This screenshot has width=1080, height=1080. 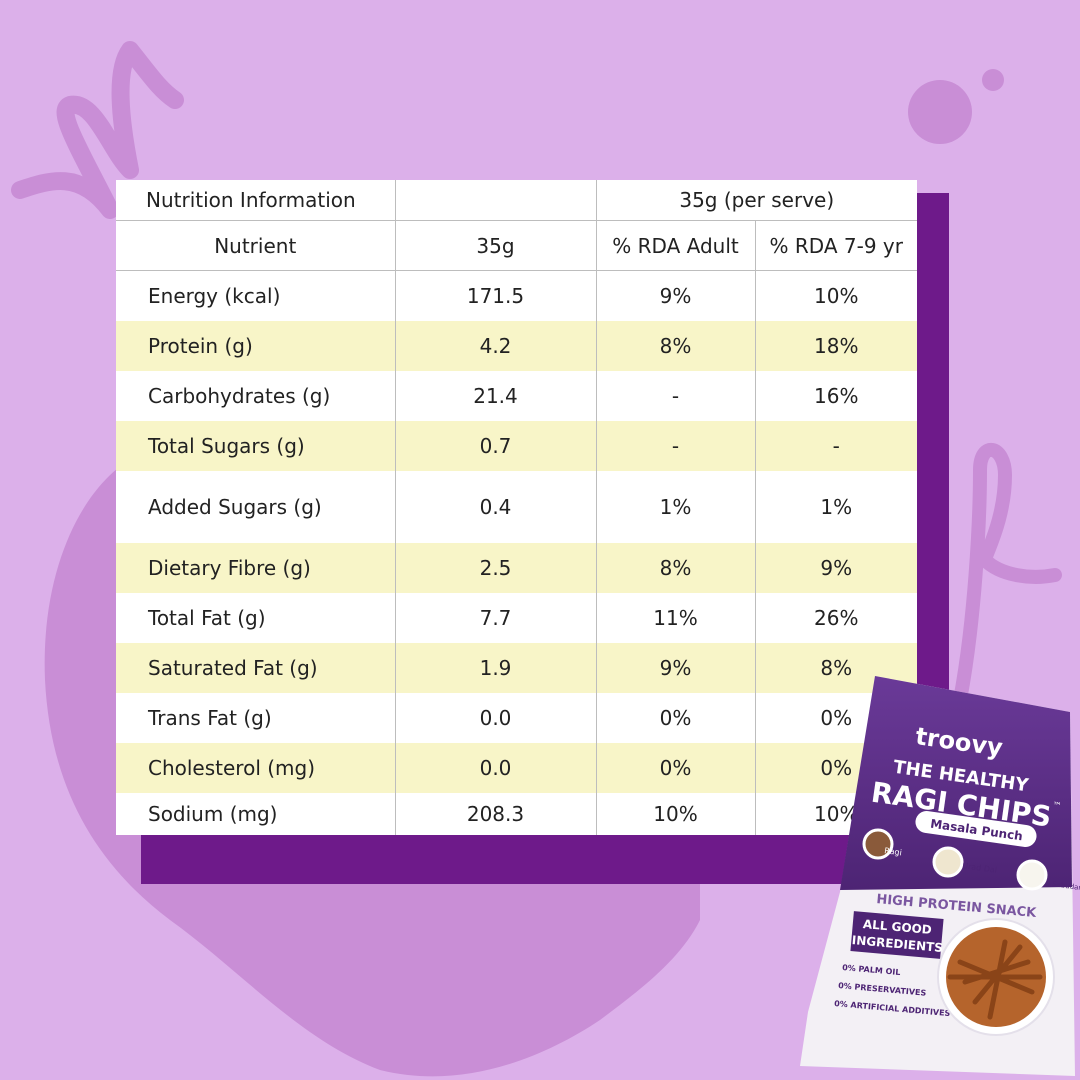 I want to click on squiggle-left, so click(x=97, y=130).